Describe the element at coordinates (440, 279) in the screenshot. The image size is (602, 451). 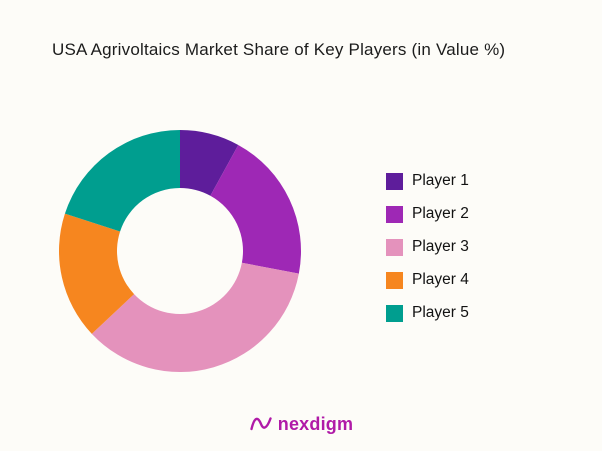
I see `legend-label: Player 4` at that location.